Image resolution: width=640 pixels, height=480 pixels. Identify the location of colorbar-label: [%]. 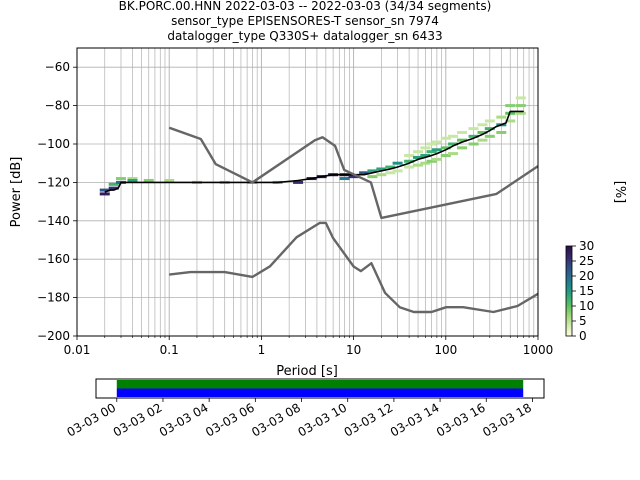
(619, 192).